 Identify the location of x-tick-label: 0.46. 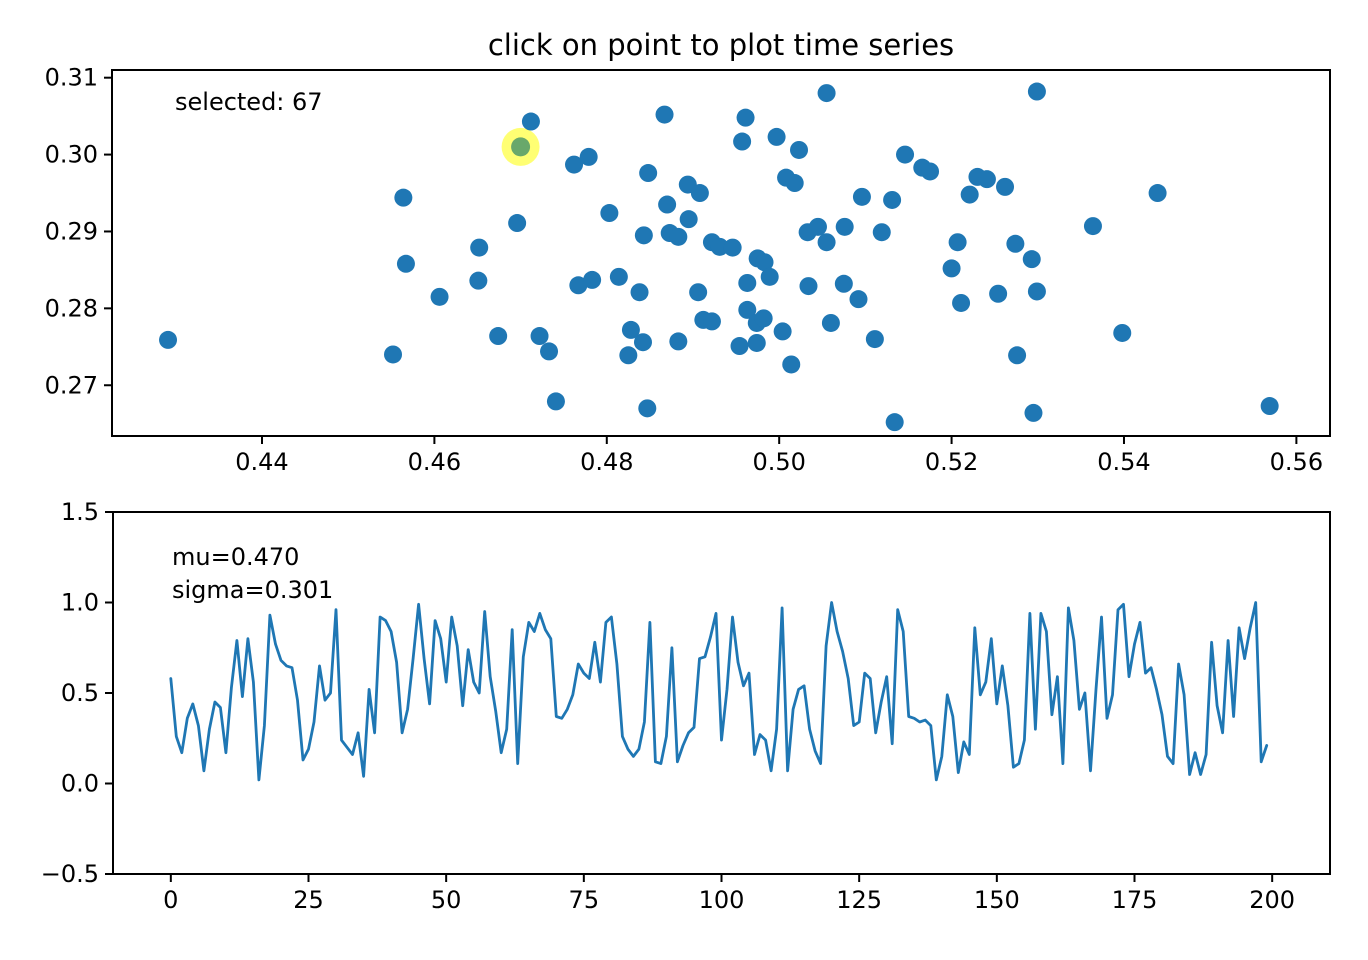
(434, 462).